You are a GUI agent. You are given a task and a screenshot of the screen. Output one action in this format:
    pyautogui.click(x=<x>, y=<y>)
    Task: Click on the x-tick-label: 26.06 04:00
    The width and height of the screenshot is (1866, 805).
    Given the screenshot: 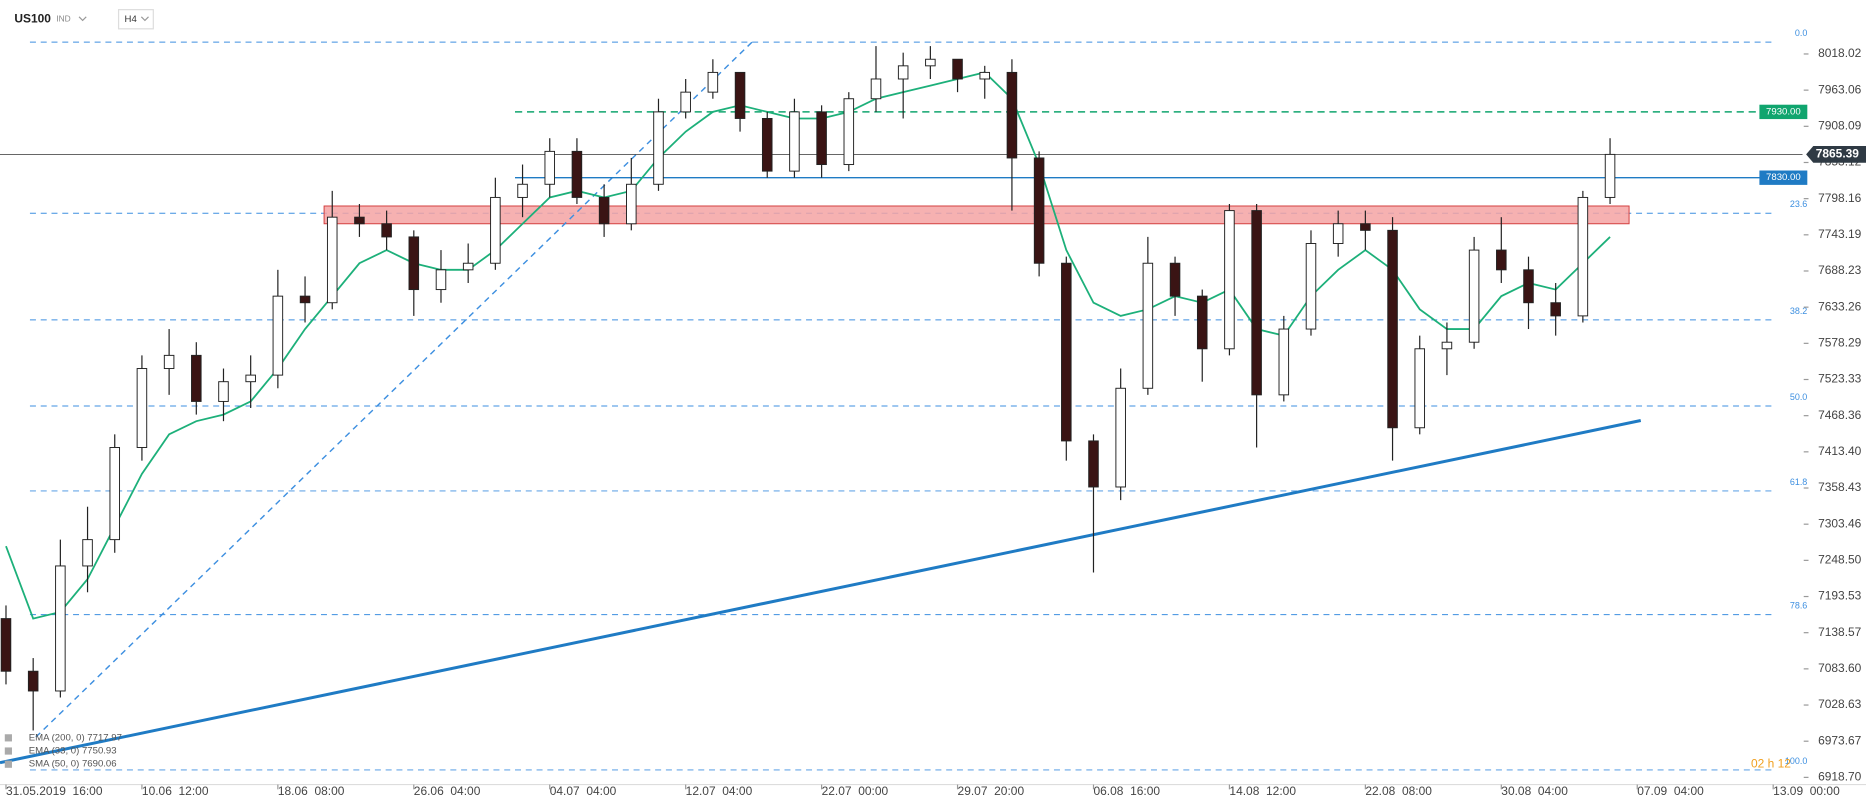 What is the action you would take?
    pyautogui.click(x=447, y=791)
    